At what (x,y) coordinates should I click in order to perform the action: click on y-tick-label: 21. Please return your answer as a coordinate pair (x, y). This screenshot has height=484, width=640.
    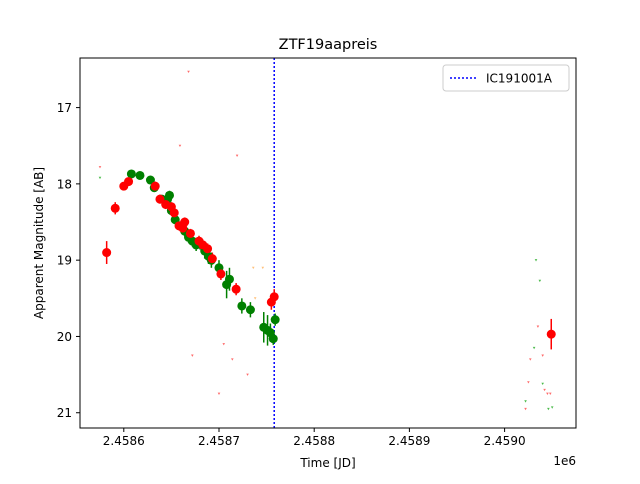
    Looking at the image, I should click on (64, 413).